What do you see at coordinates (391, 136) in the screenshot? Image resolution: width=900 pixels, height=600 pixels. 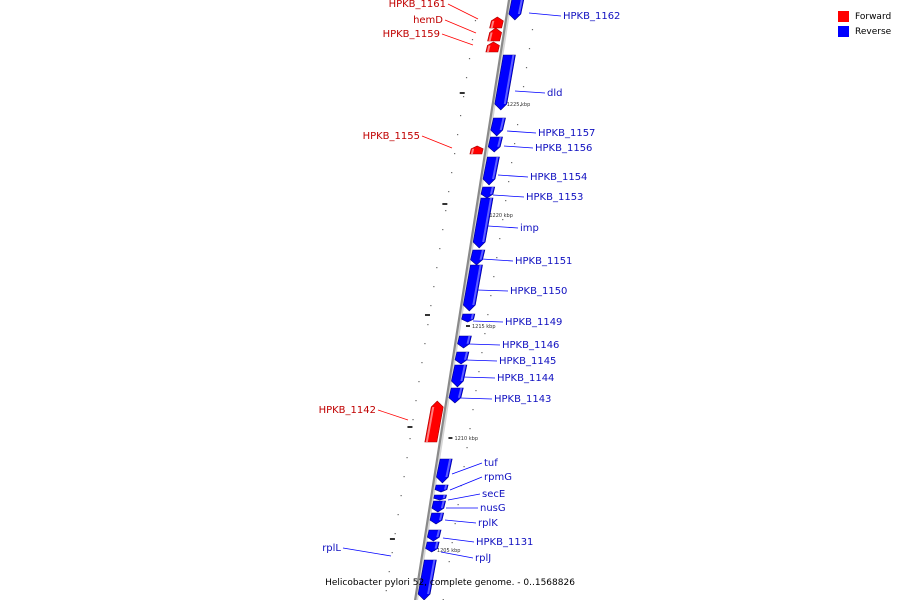 I see `gene-label-hpkb_1155: HPKB_1155` at bounding box center [391, 136].